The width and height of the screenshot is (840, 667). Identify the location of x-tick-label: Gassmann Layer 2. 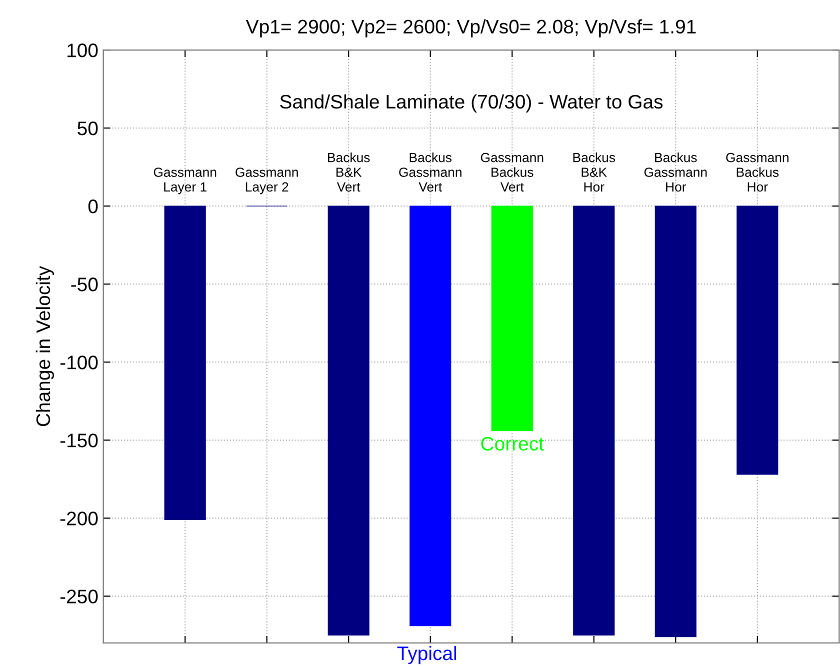
(267, 181).